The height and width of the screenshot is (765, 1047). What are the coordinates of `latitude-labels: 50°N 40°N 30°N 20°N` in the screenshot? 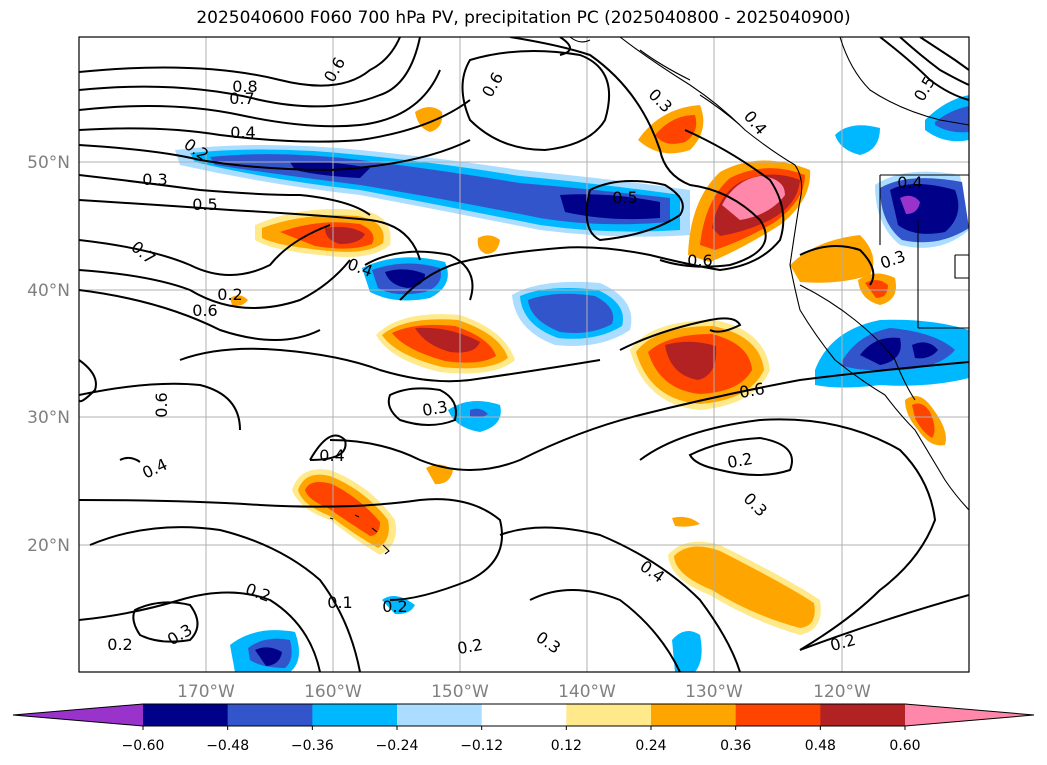 It's located at (48, 354).